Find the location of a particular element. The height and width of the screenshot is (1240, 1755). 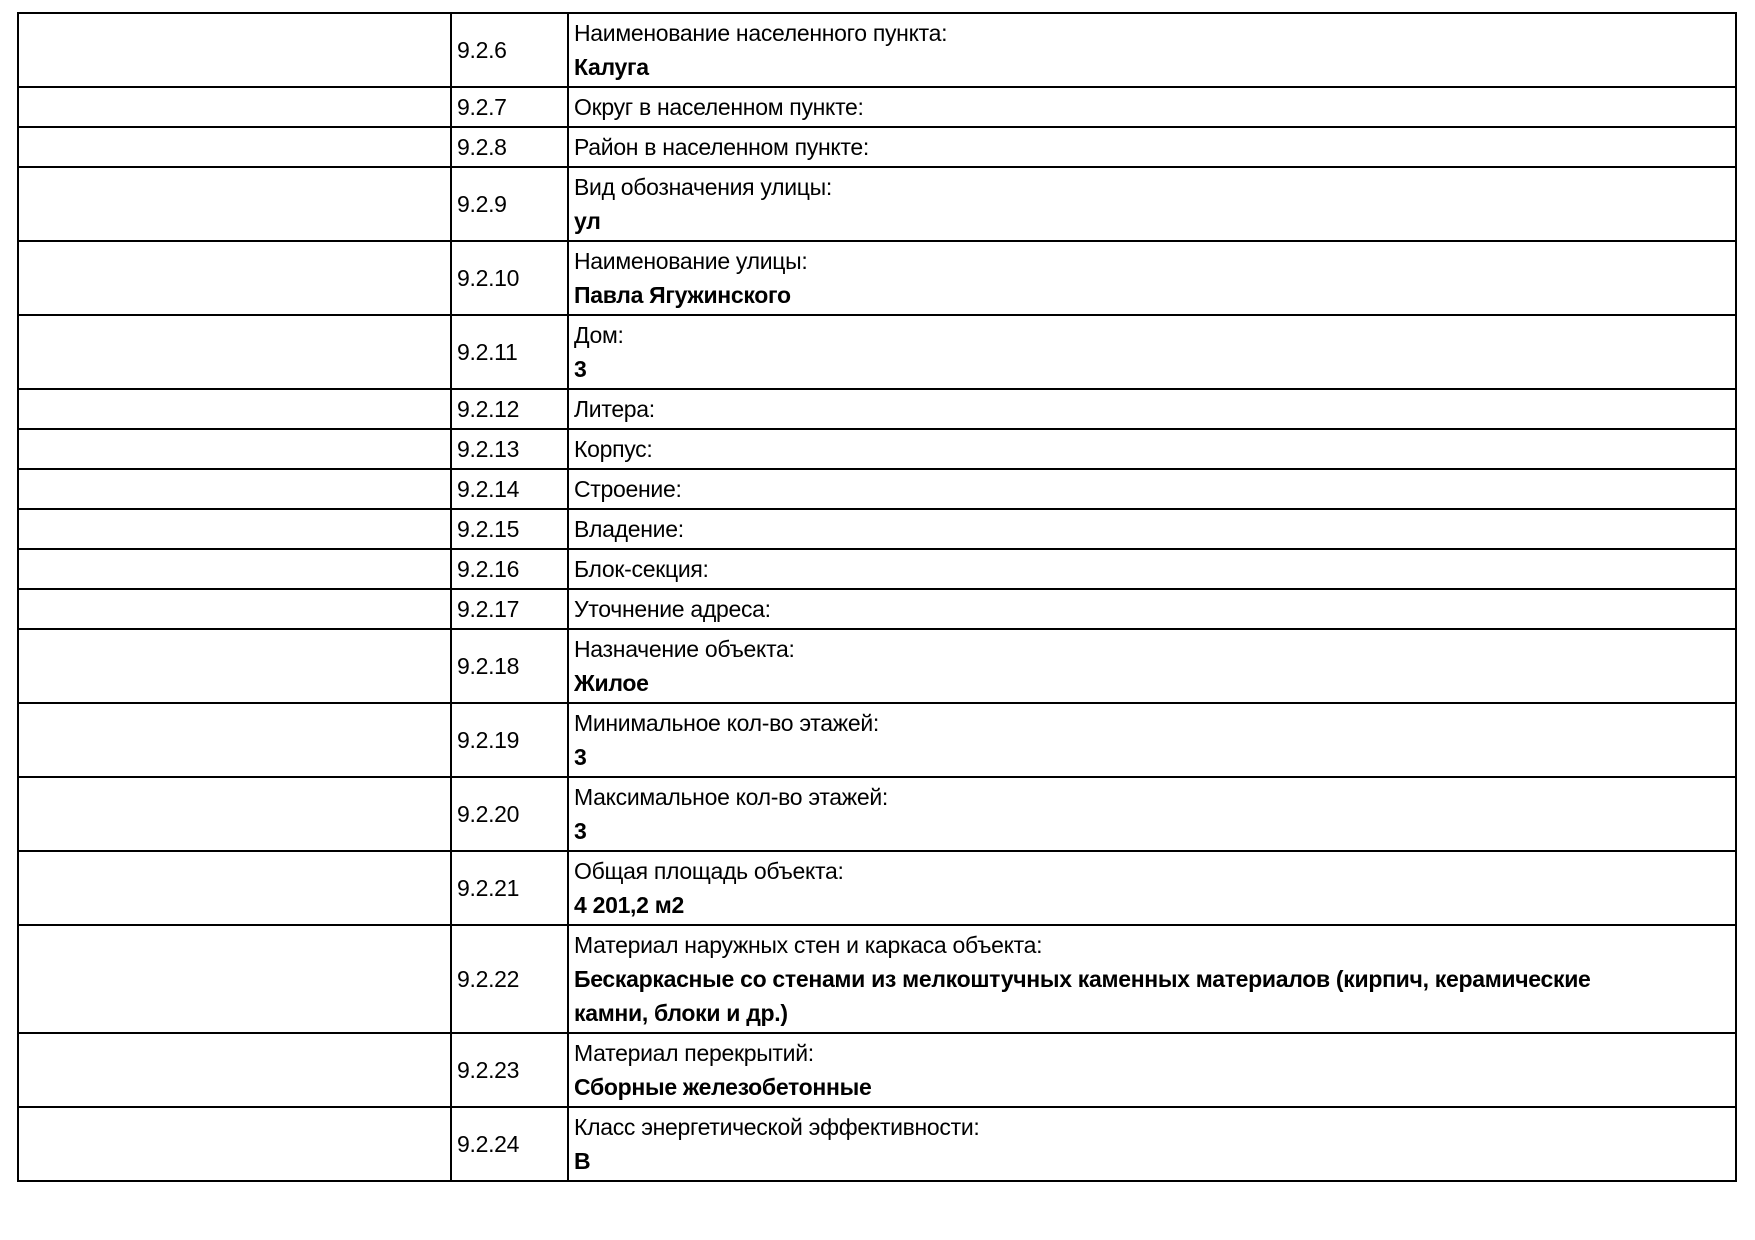

table-row: 9.2.20 Максимальное кол-во этажей: 3 is located at coordinates (877, 814).